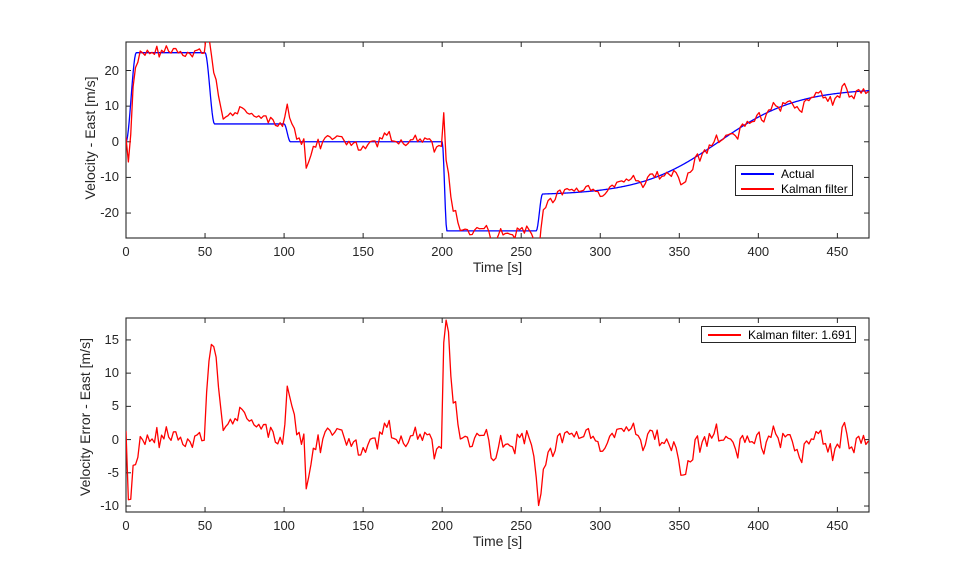 The width and height of the screenshot is (959, 577). What do you see at coordinates (724, 334) in the screenshot?
I see `kalman-error-line-sample` at bounding box center [724, 334].